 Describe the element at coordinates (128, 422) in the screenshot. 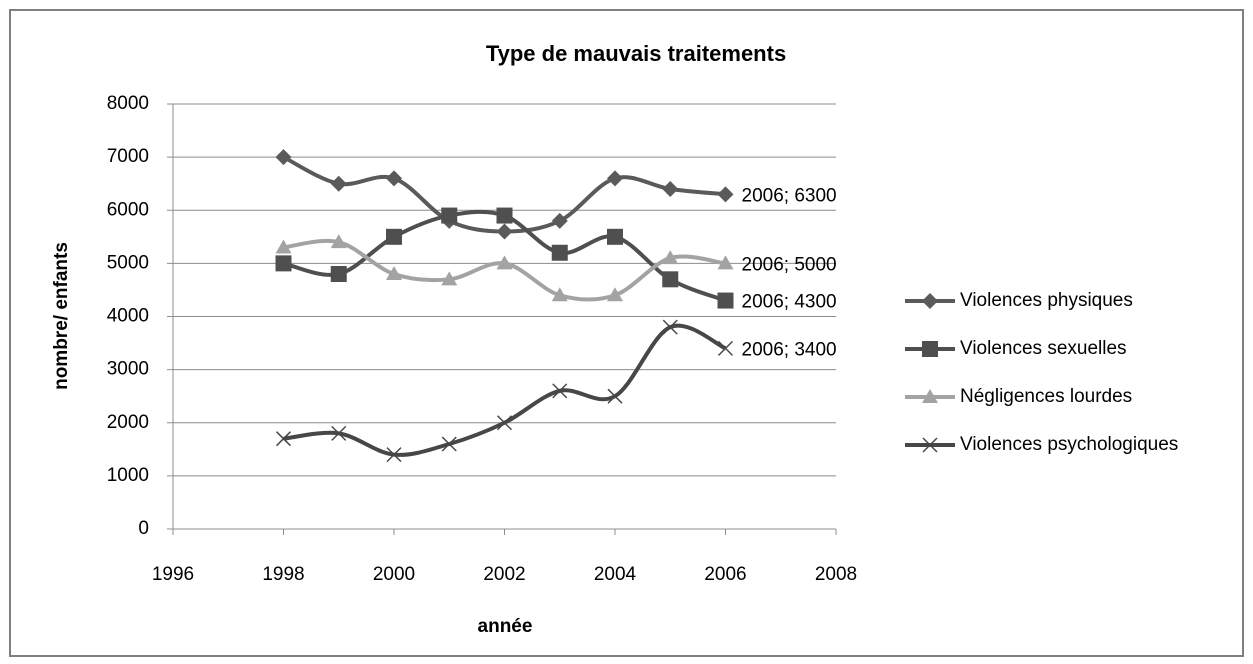

I see `y-tick-label: 2000` at that location.